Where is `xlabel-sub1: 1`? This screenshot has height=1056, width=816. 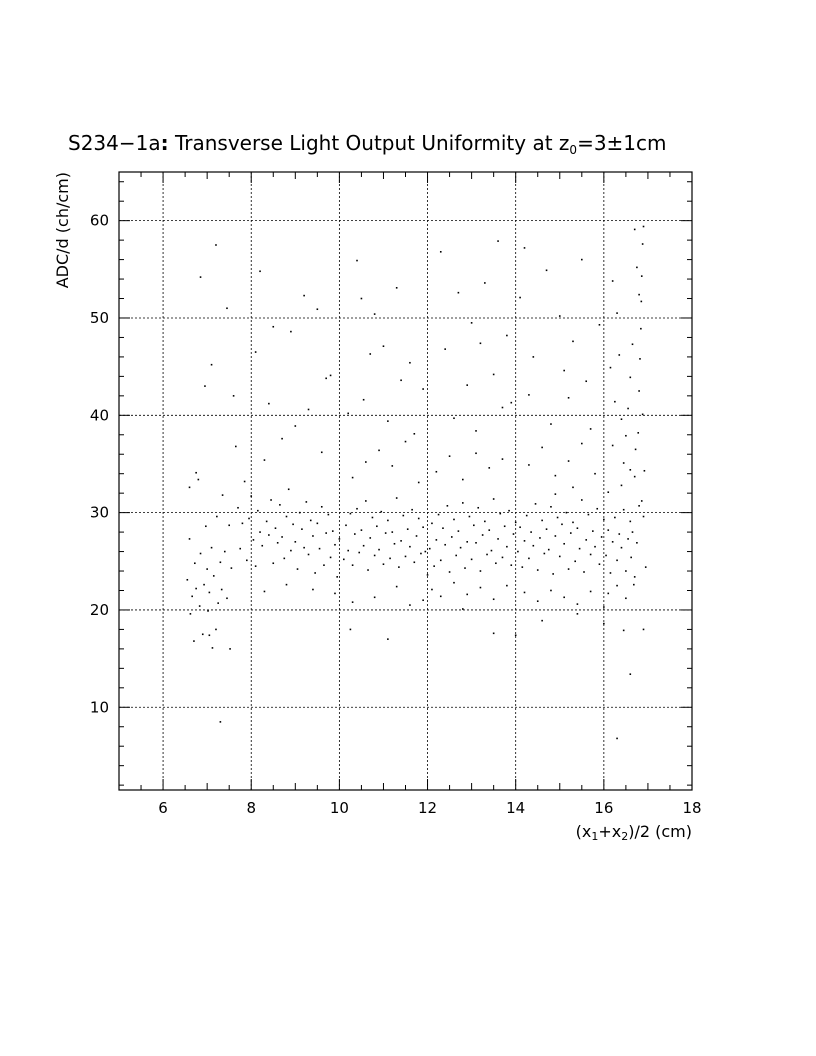 xlabel-sub1: 1 is located at coordinates (594, 836).